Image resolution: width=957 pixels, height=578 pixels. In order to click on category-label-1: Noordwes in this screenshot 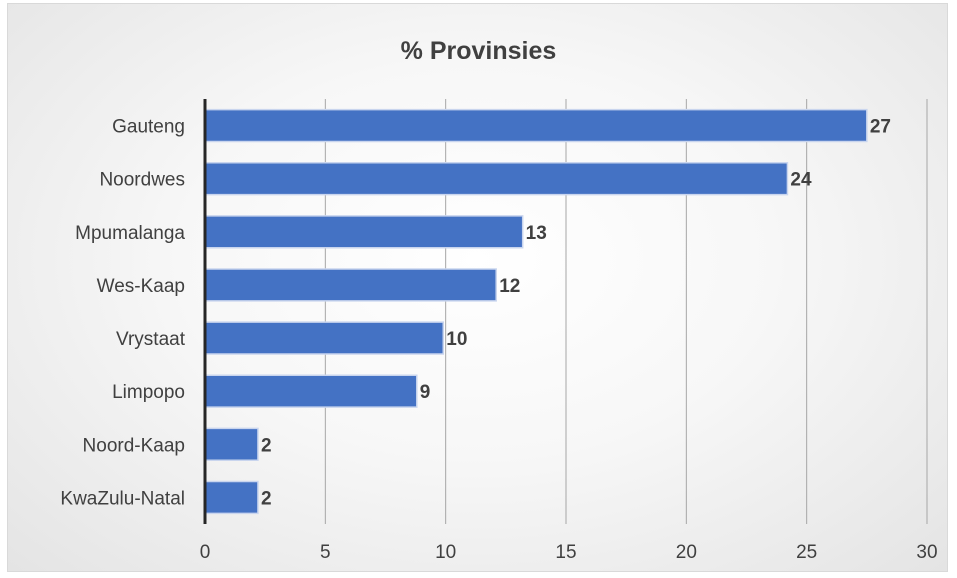, I will do `click(142, 180)`.